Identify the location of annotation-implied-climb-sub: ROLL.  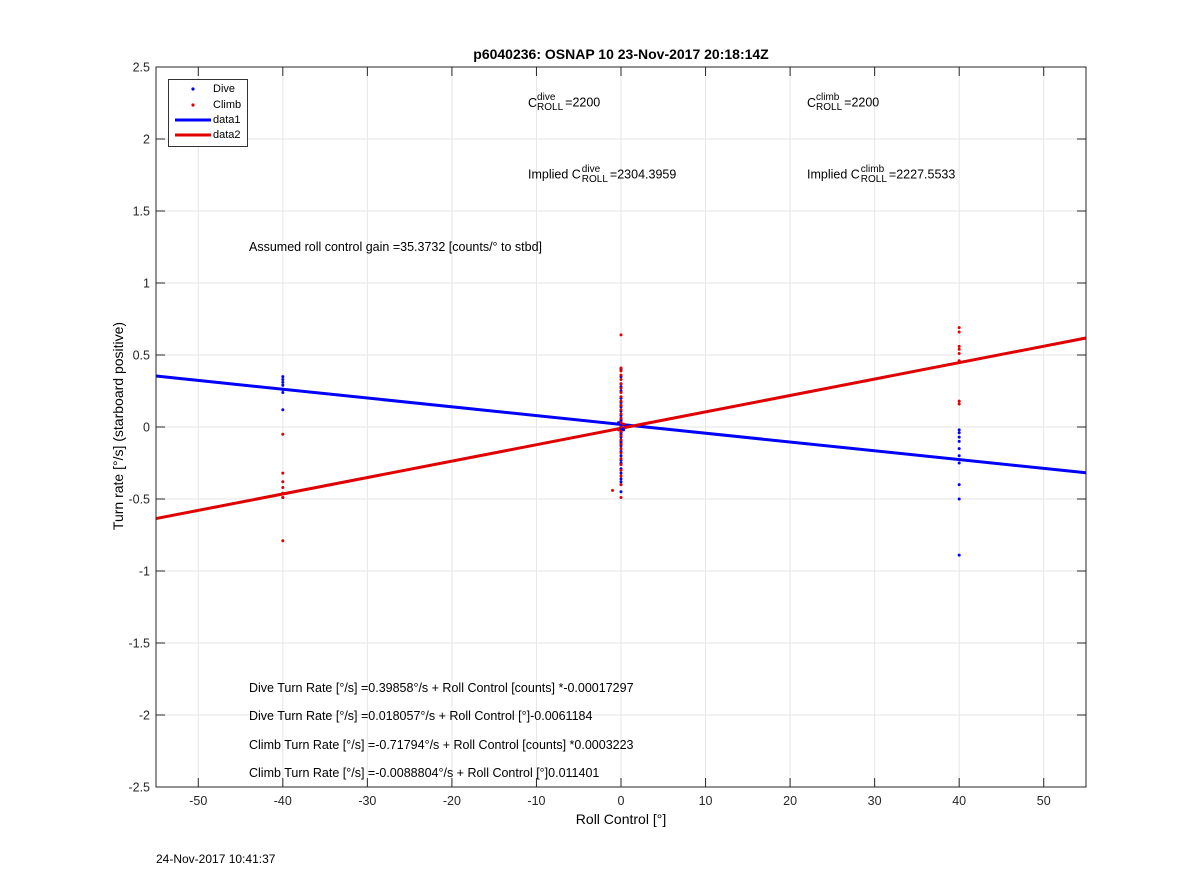
(873, 179).